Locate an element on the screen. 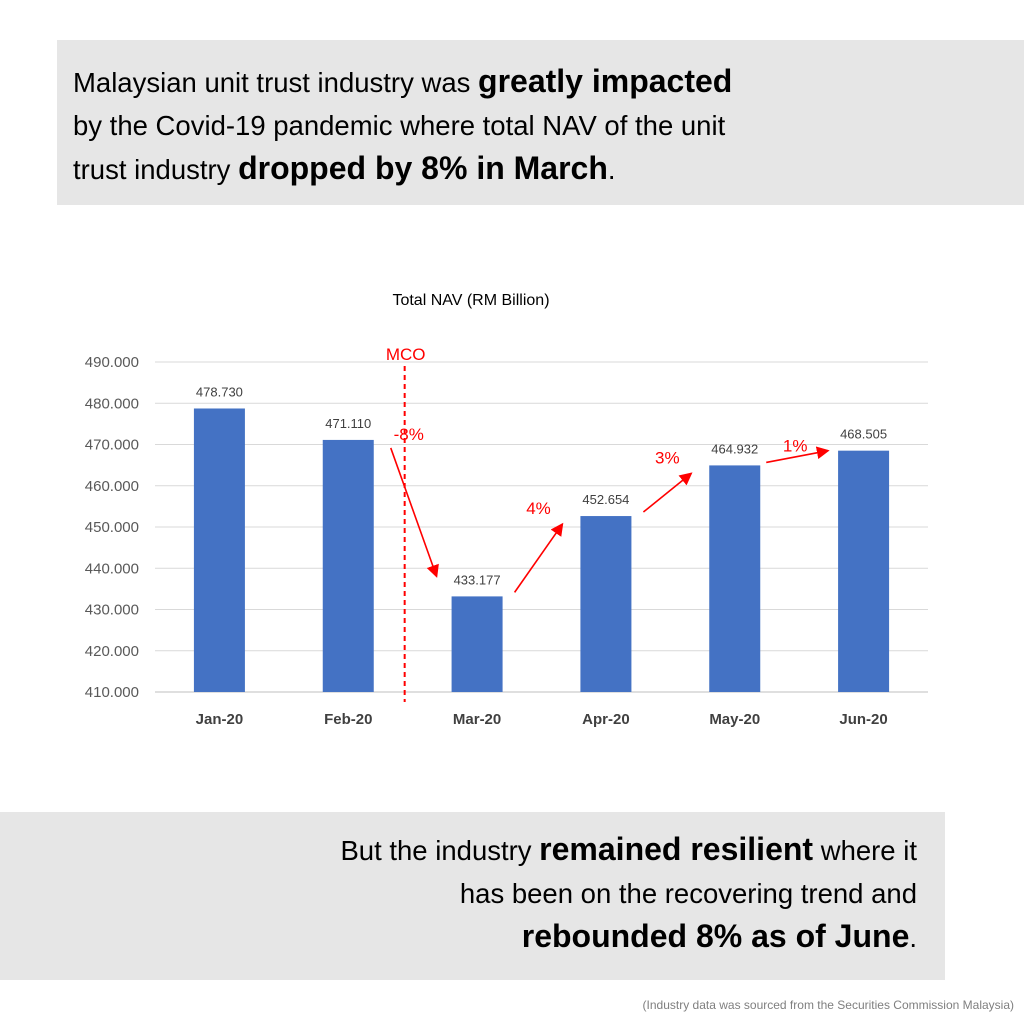 The image size is (1024, 1024). headline-text: . is located at coordinates (611, 169).